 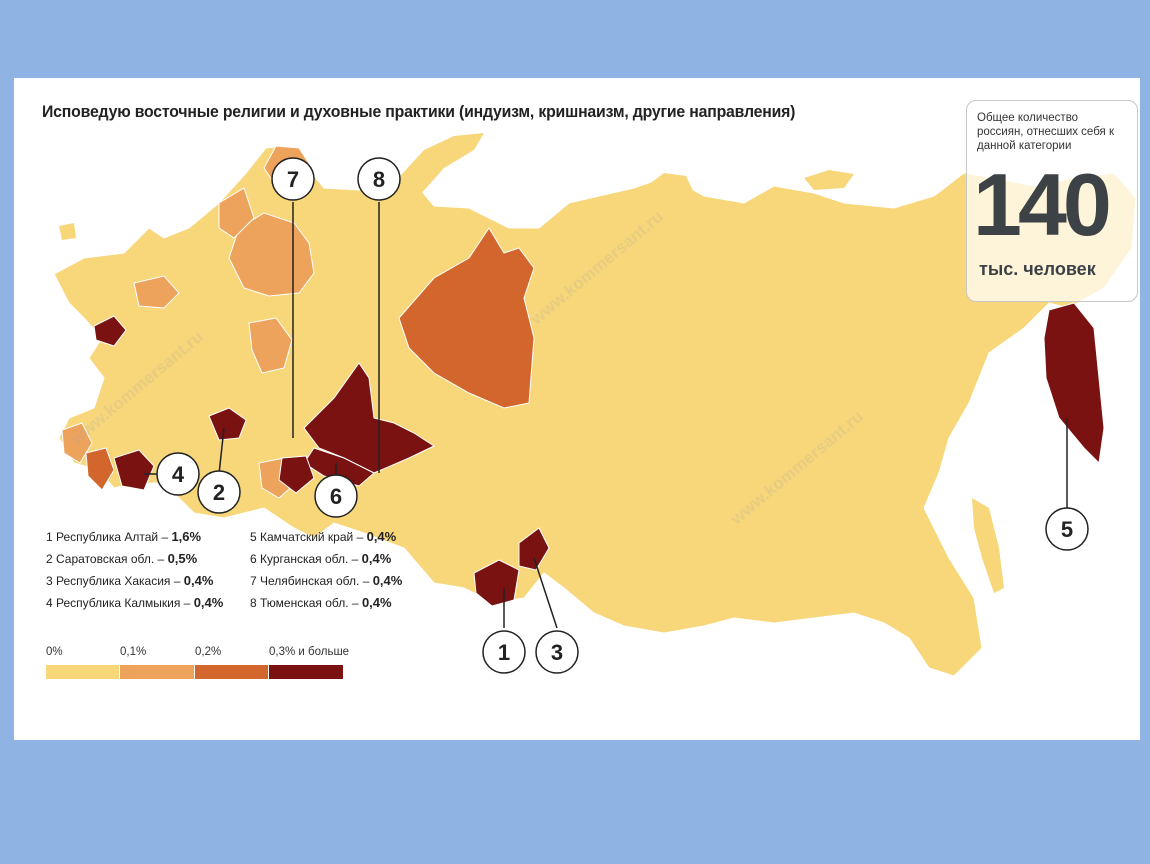 I want to click on region-item: 6 Курганская обл. – 0,4%, so click(x=321, y=558).